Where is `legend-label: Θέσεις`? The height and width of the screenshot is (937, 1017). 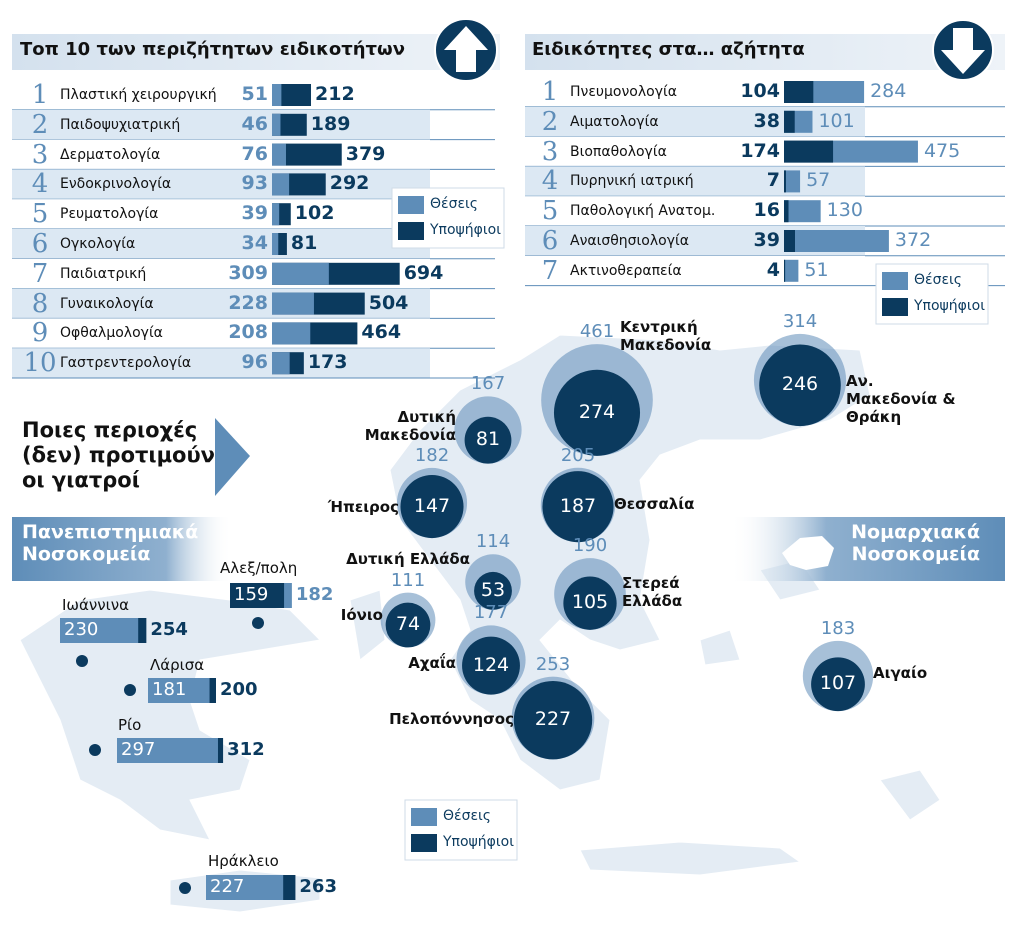 legend-label: Θέσεις is located at coordinates (467, 816).